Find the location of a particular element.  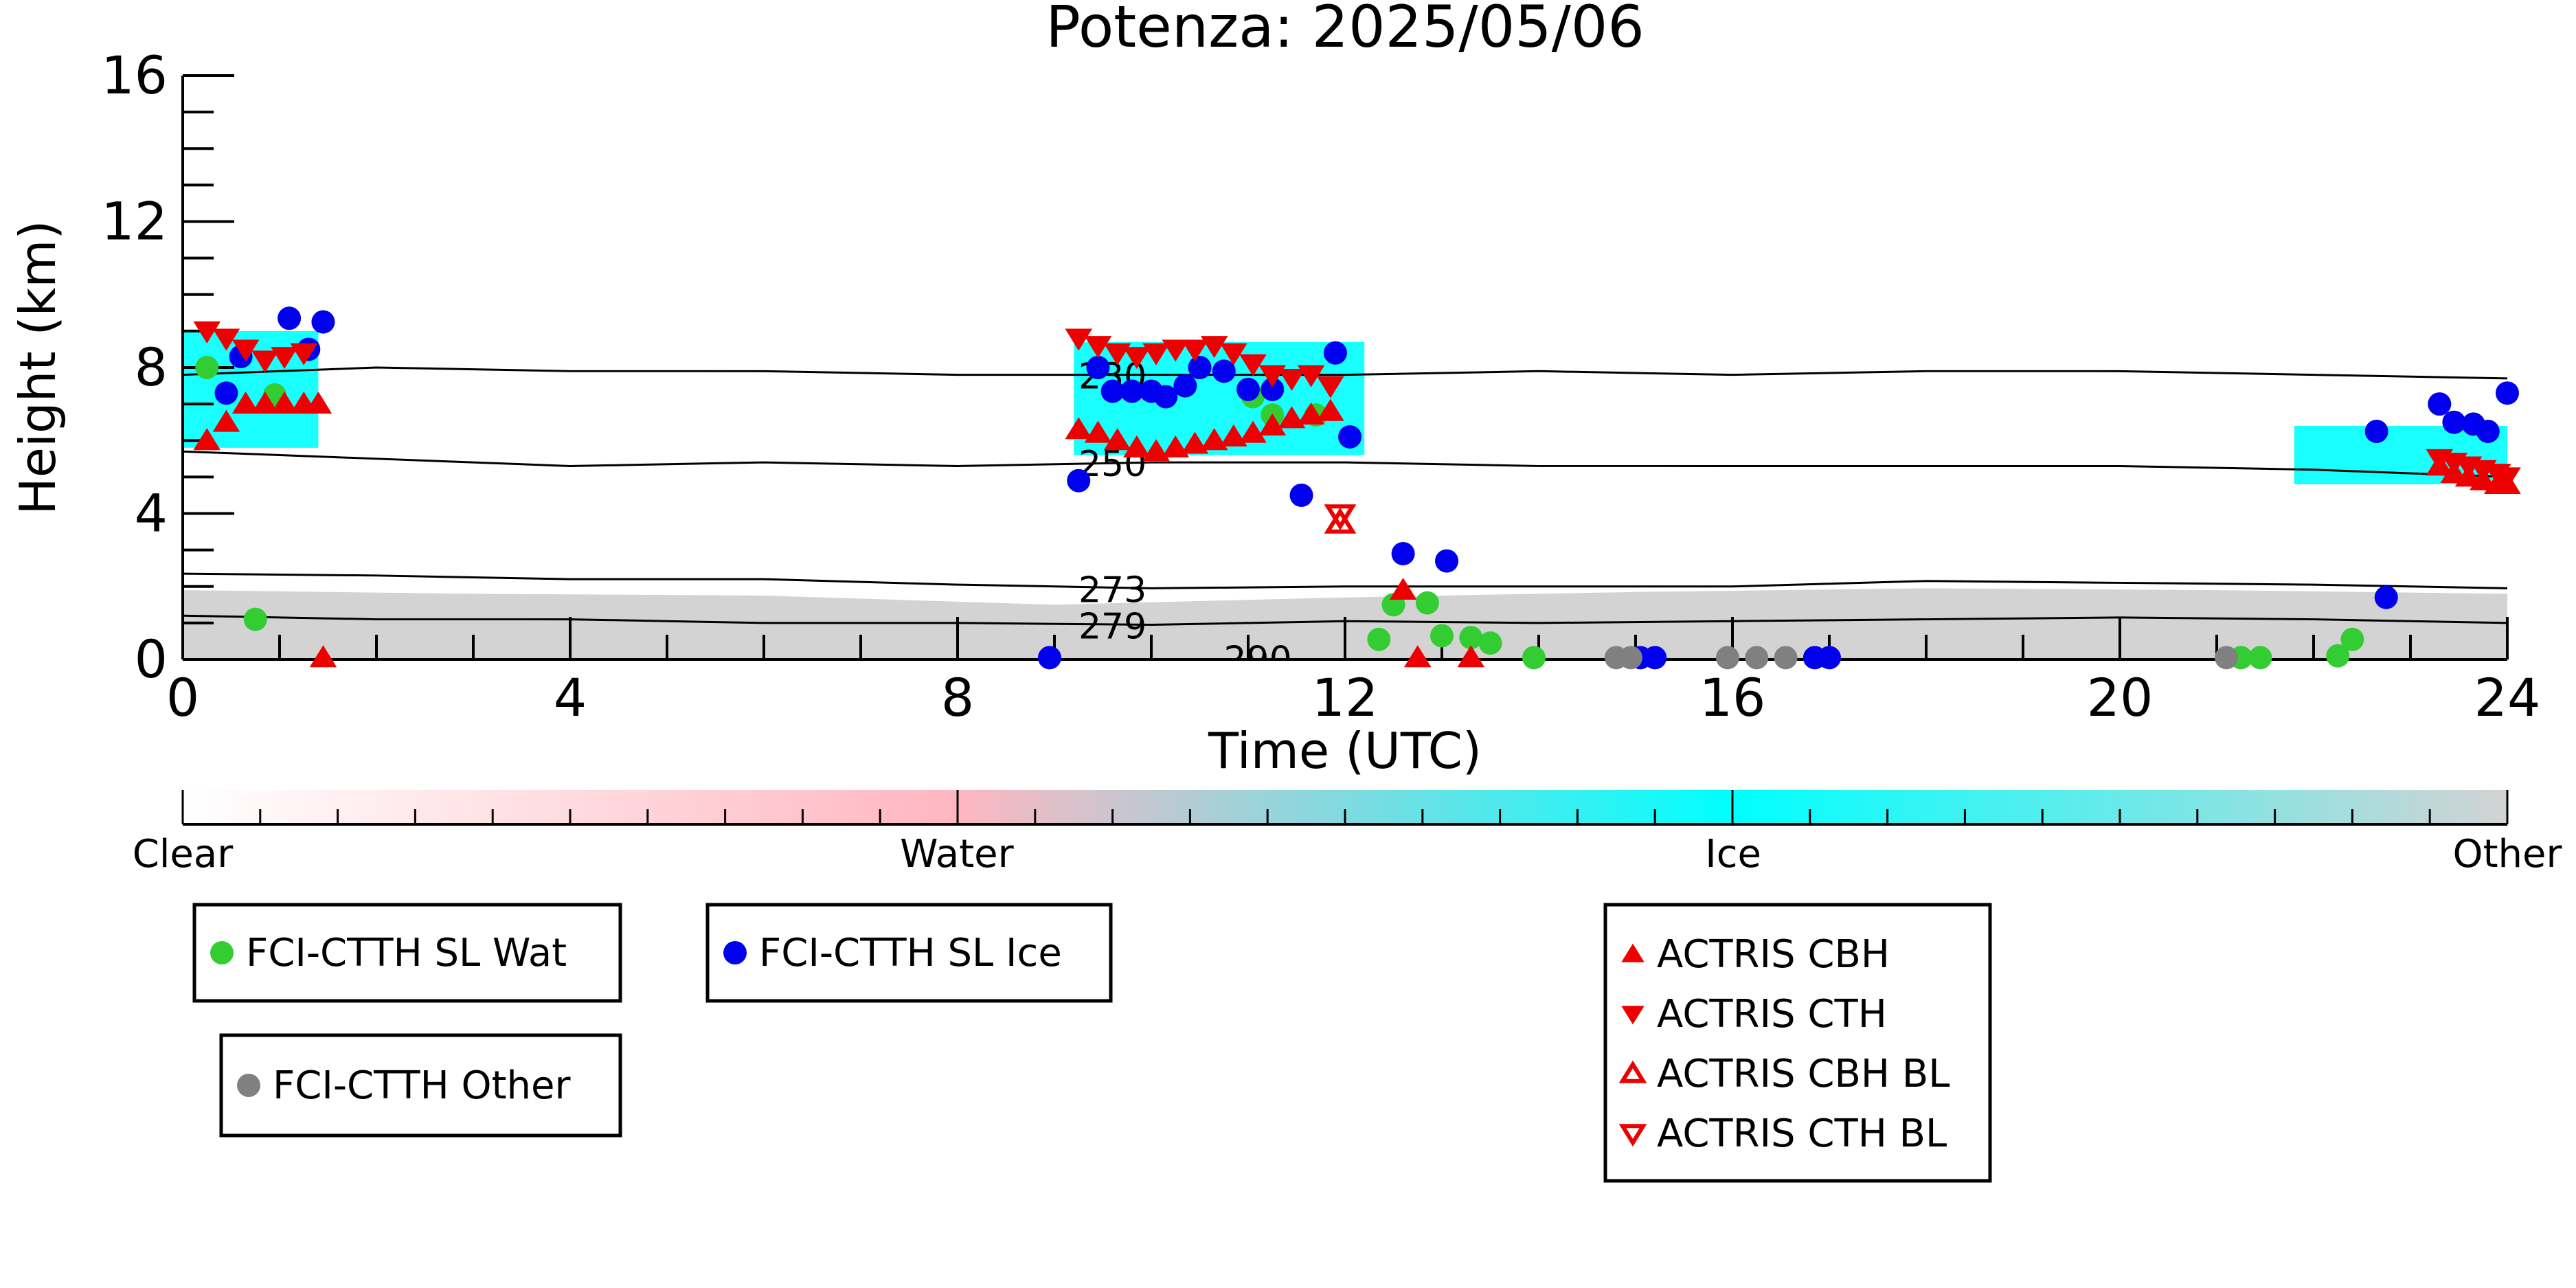

legend-marker-actris-cbh is located at coordinates (1633, 952).